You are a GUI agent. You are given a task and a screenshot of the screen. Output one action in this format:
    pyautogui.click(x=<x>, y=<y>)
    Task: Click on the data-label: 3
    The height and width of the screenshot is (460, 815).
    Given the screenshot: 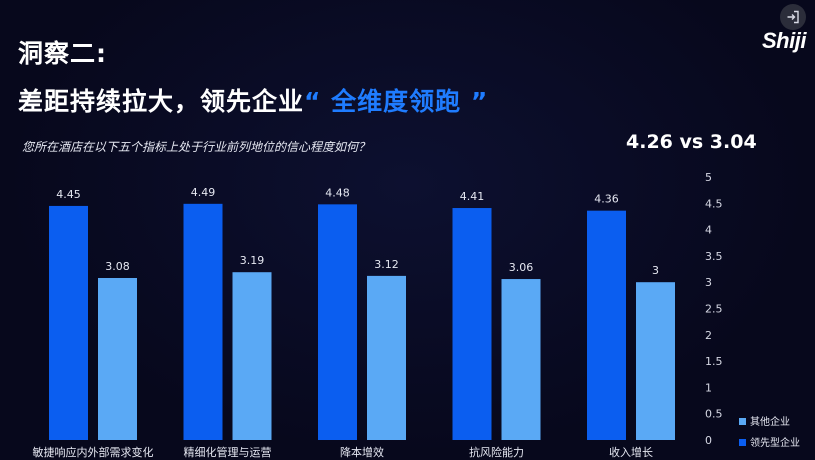 What is the action you would take?
    pyautogui.click(x=655, y=270)
    